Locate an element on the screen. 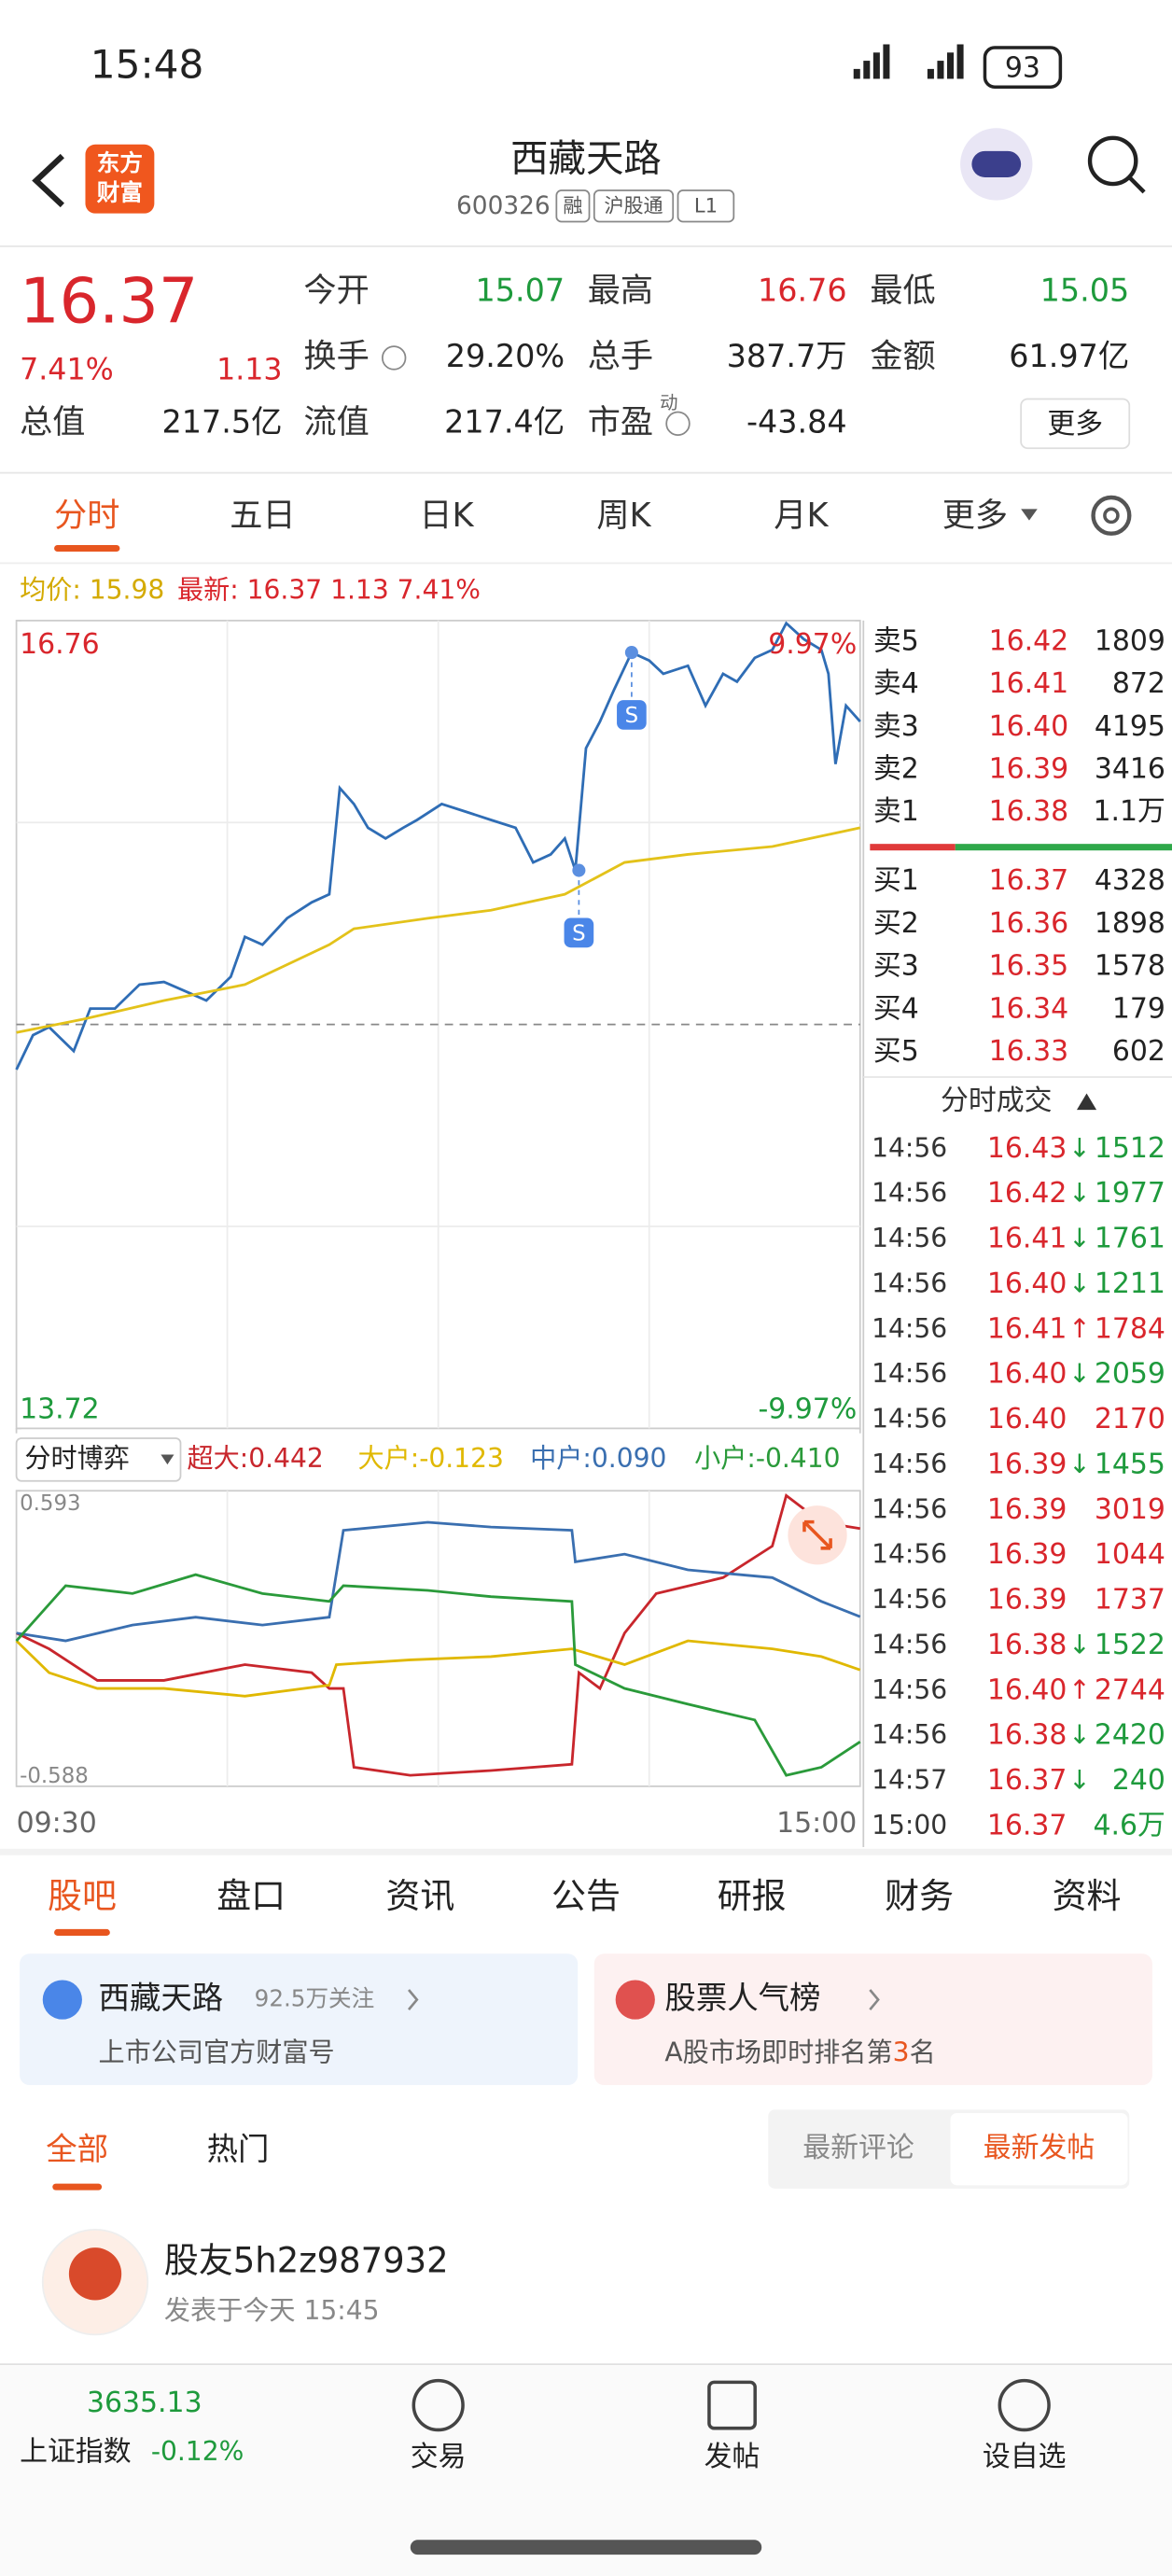 The width and height of the screenshot is (1172, 2576). field-value: 387.7万 is located at coordinates (787, 356).